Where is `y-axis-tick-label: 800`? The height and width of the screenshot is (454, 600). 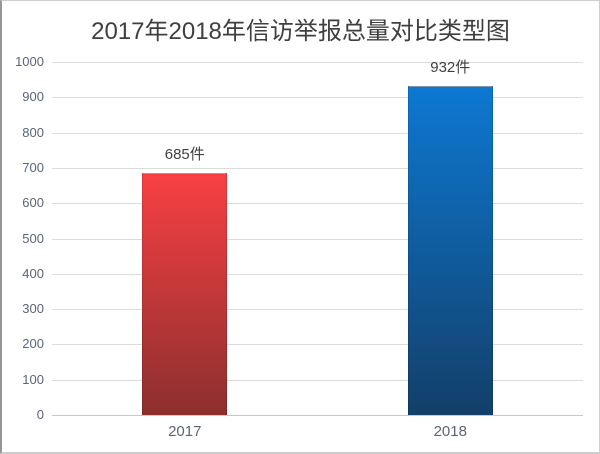
y-axis-tick-label: 800 is located at coordinates (33, 132).